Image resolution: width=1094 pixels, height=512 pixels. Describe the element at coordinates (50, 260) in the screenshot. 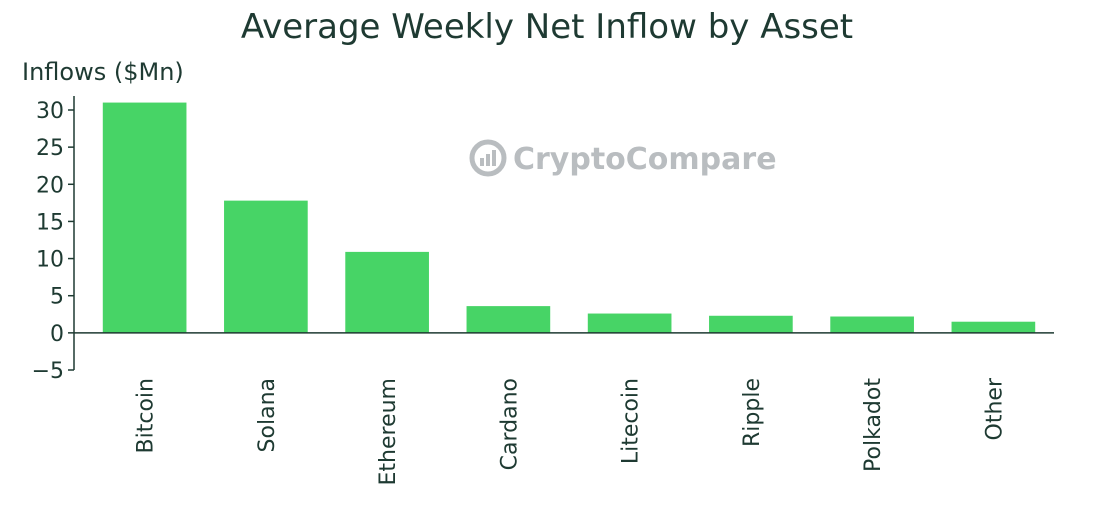

I see `y-tick-label: 10` at that location.